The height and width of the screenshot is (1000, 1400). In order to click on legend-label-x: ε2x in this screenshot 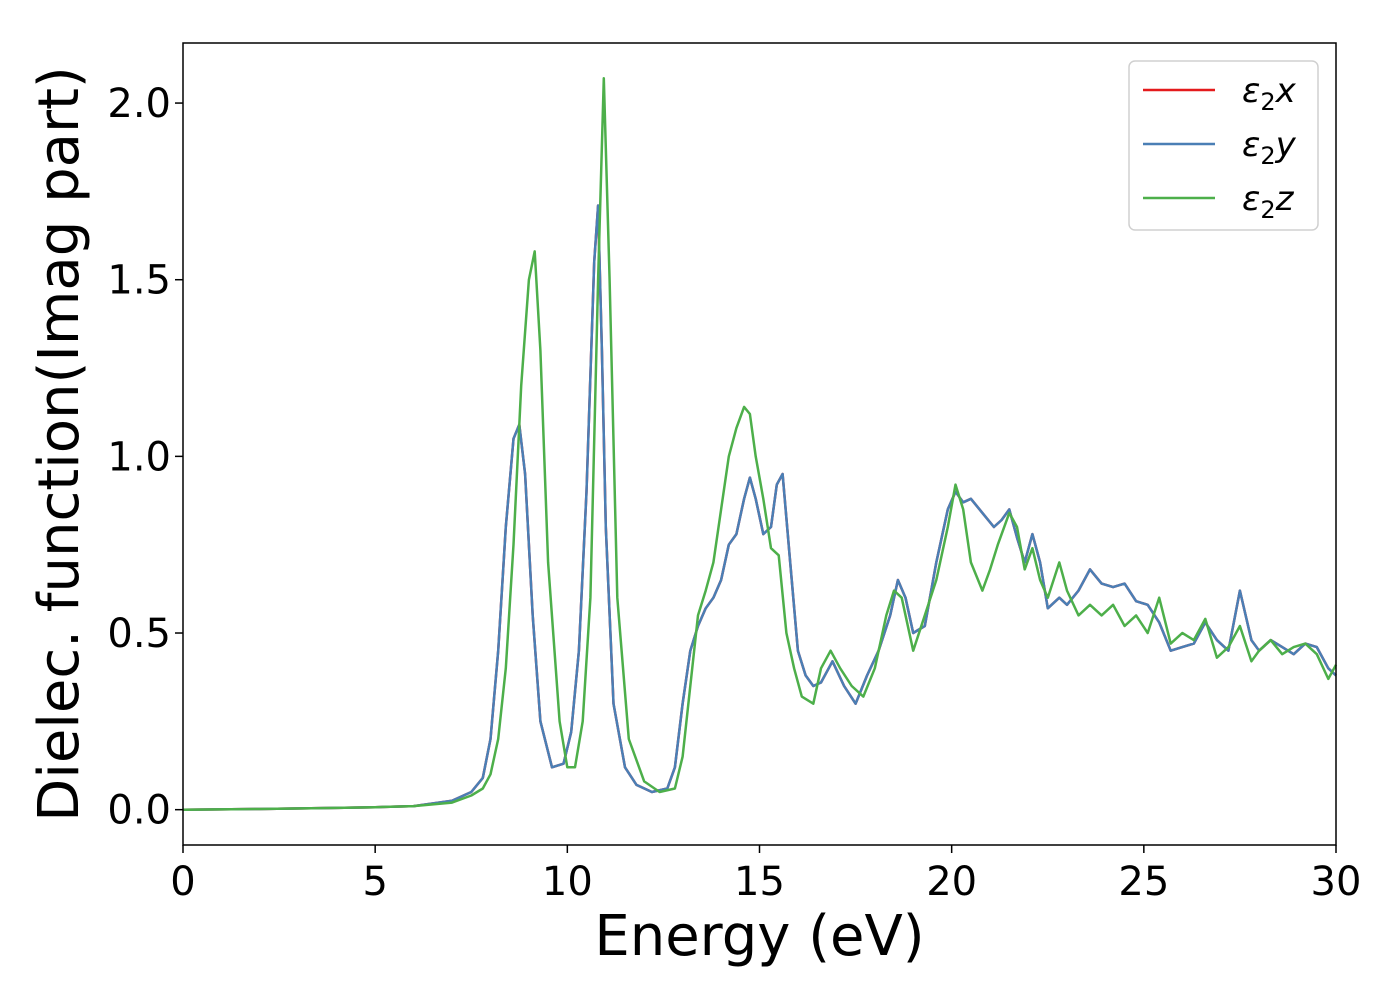, I will do `click(1269, 93)`.